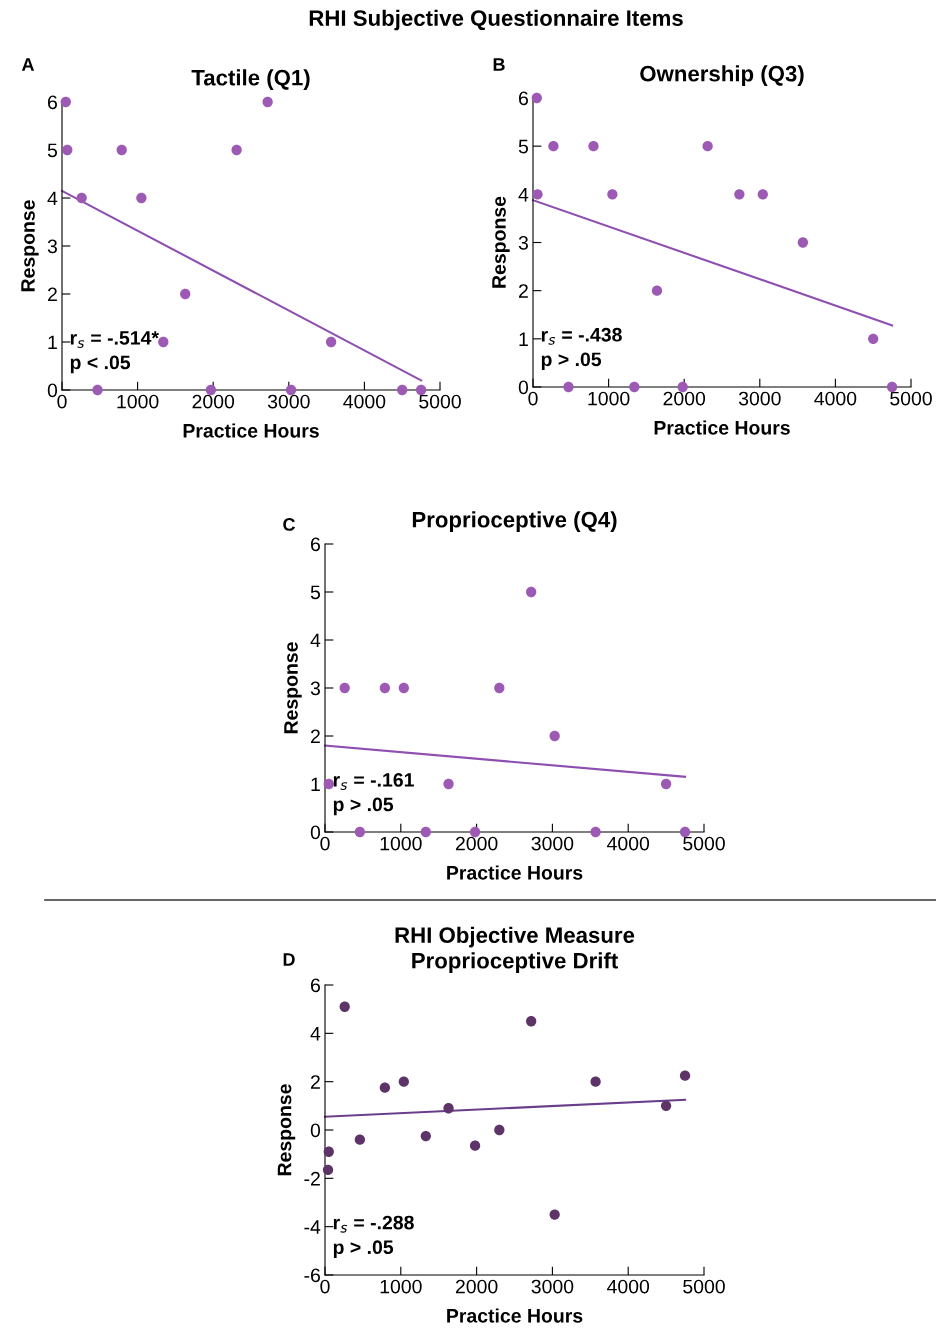 The width and height of the screenshot is (936, 1332). Describe the element at coordinates (515, 949) in the screenshot. I see `chart-title: RHI Objective Measure Proprioceptive Drift` at that location.